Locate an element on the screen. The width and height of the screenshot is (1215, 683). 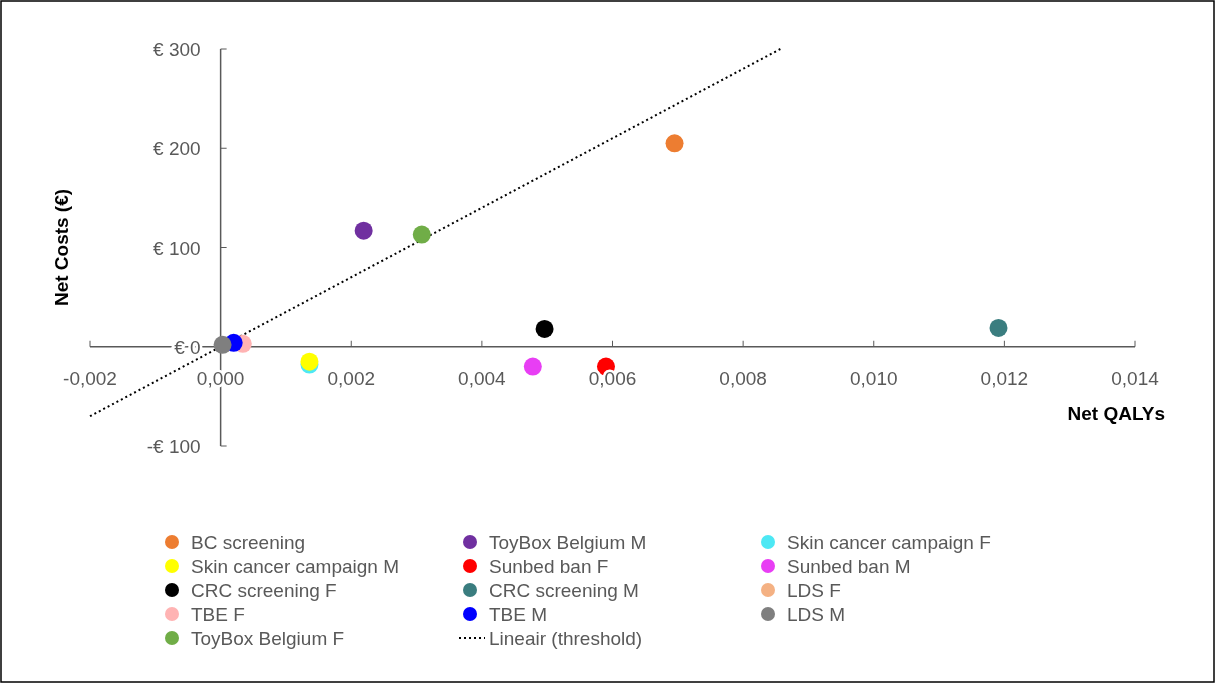
legend-label: TBE M is located at coordinates (518, 614).